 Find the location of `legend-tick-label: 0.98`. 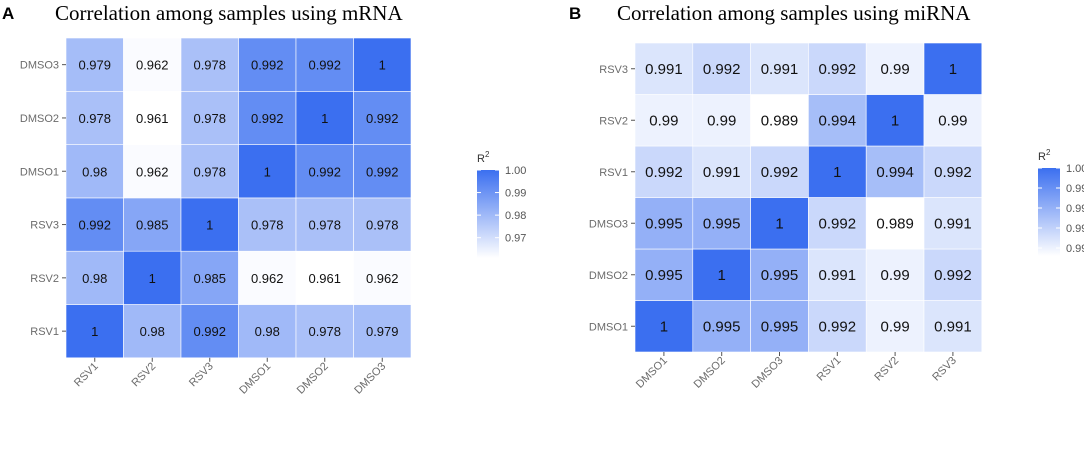

legend-tick-label: 0.98 is located at coordinates (515, 216).